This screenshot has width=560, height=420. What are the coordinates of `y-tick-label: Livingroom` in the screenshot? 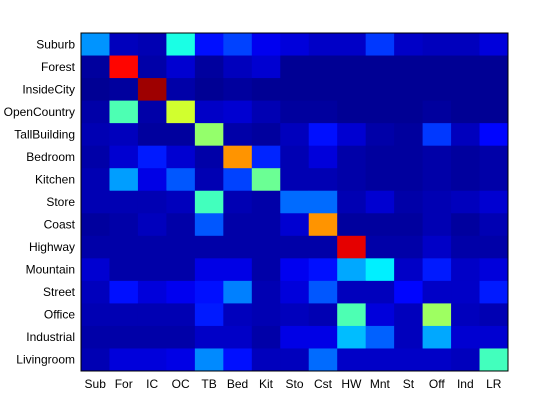 It's located at (45, 360).